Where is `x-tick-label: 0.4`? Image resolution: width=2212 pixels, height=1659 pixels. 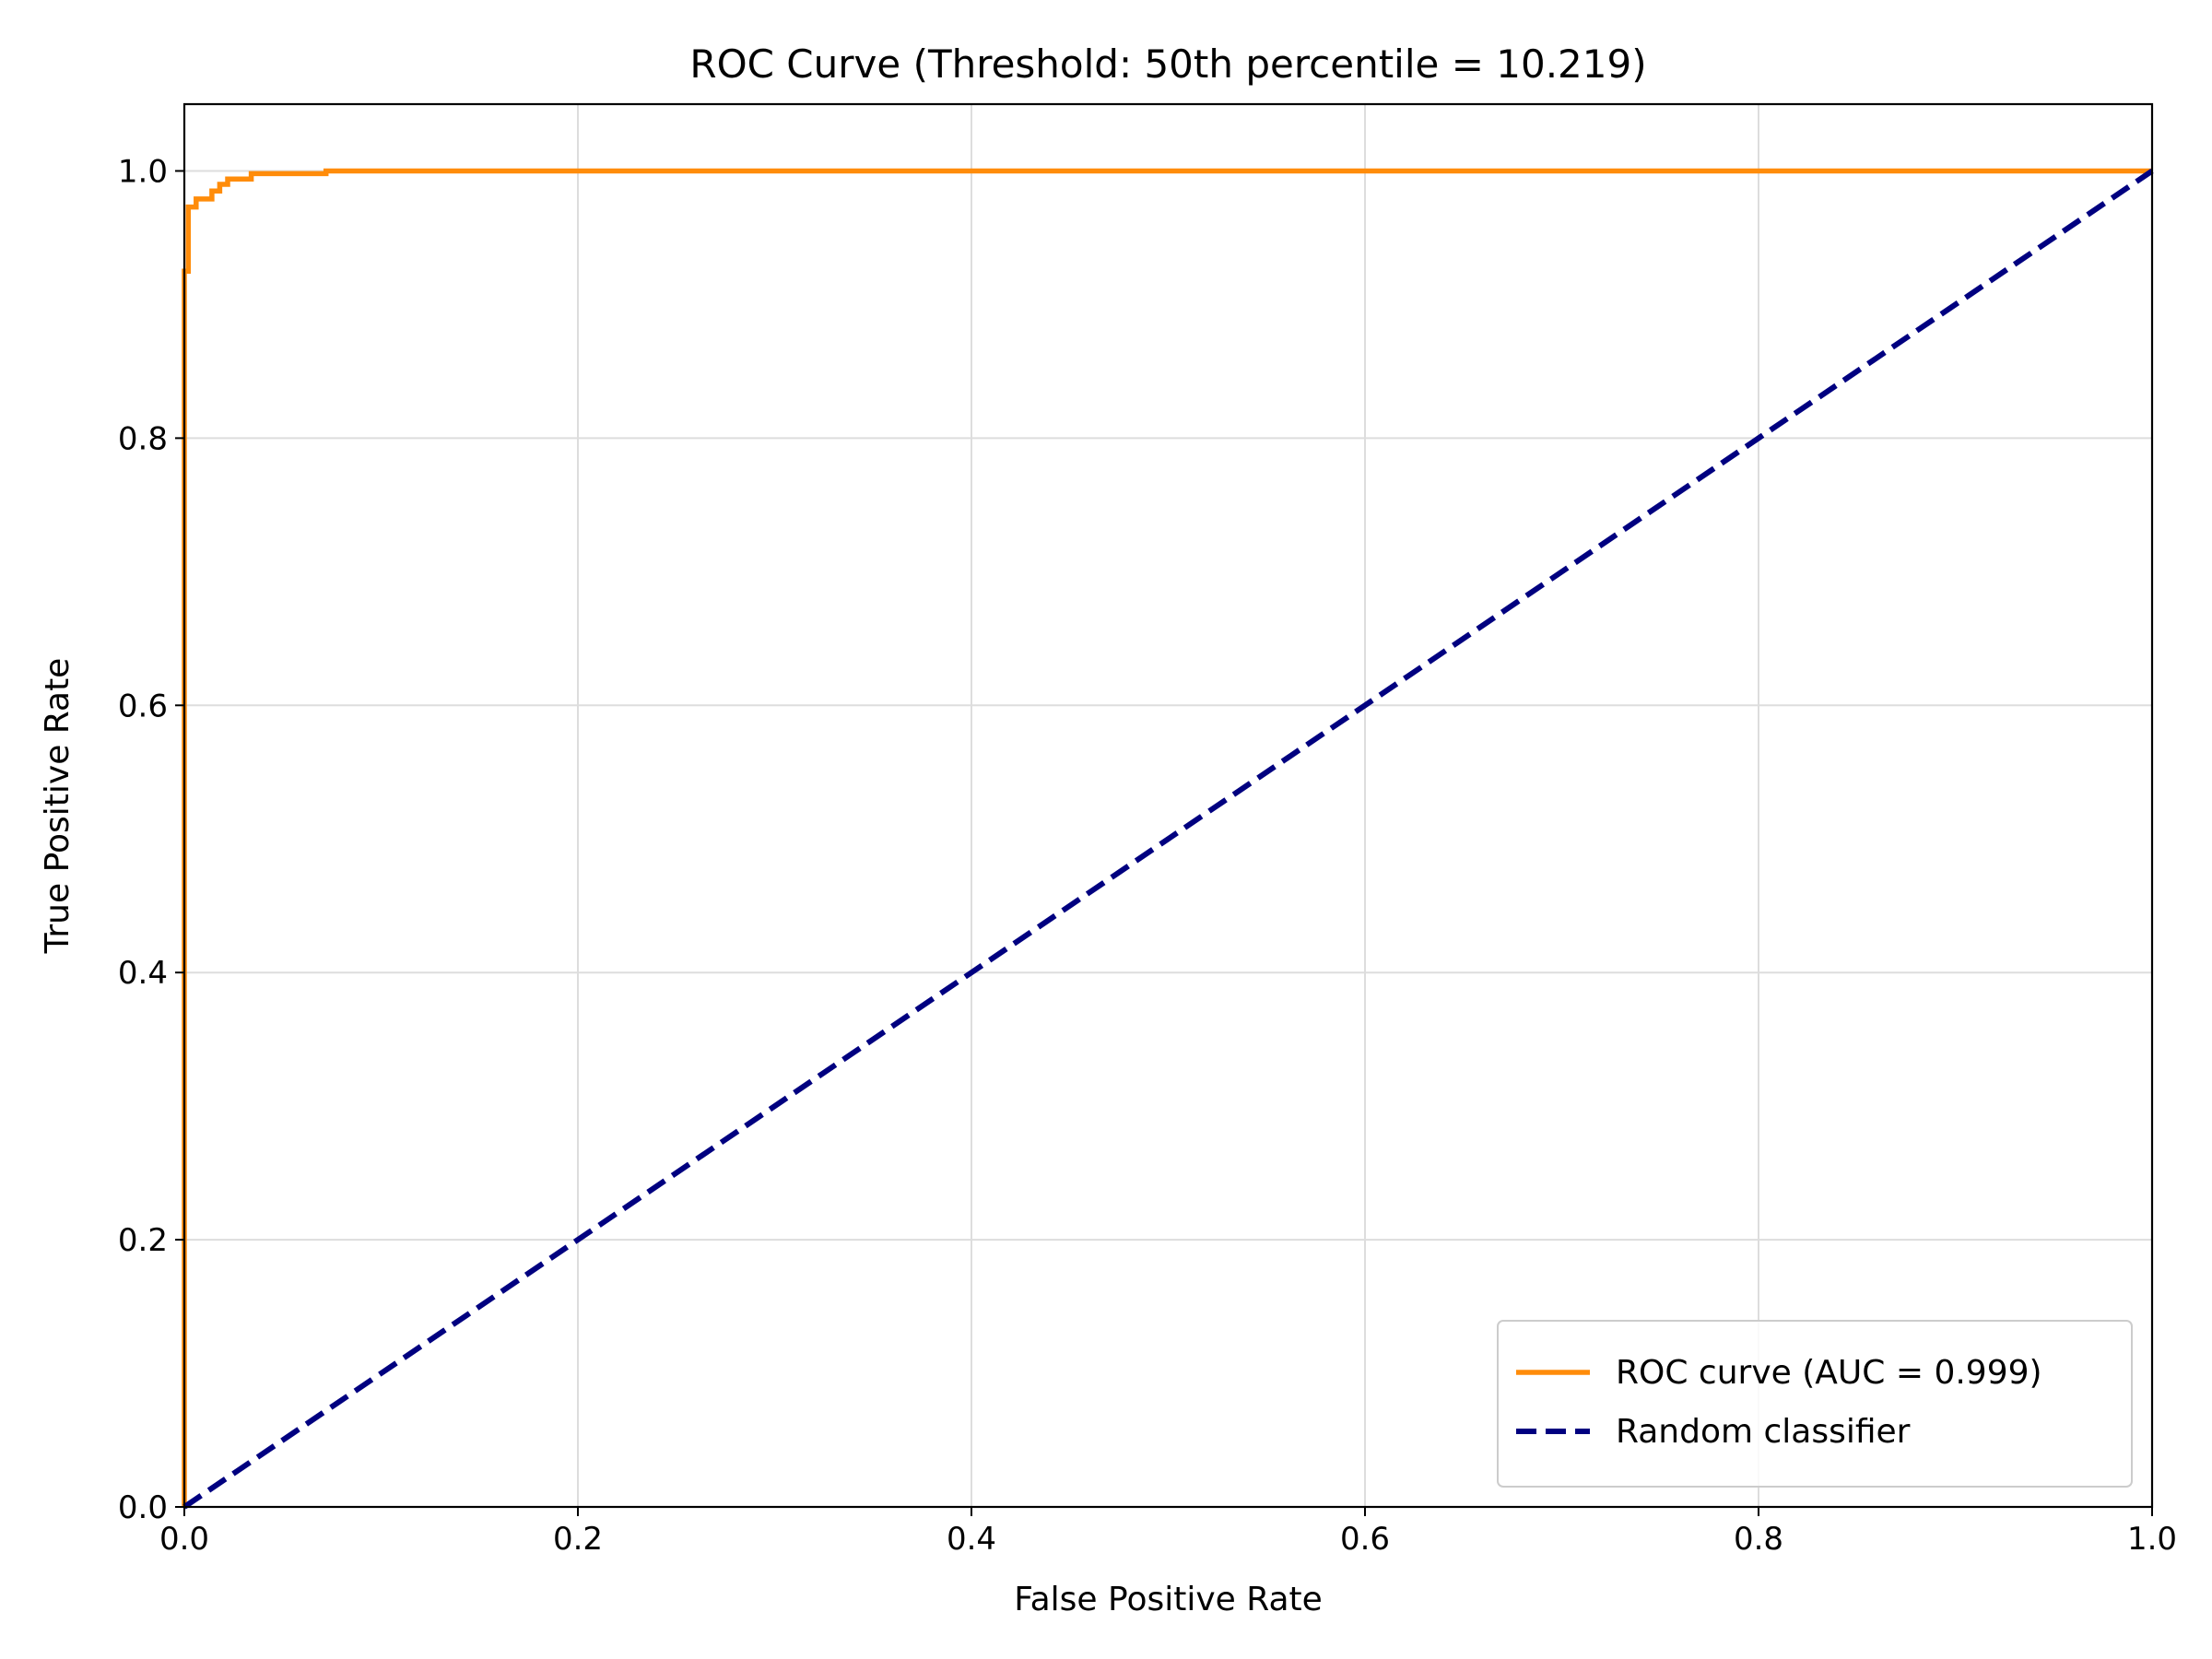
x-tick-label: 0.4 is located at coordinates (971, 1539).